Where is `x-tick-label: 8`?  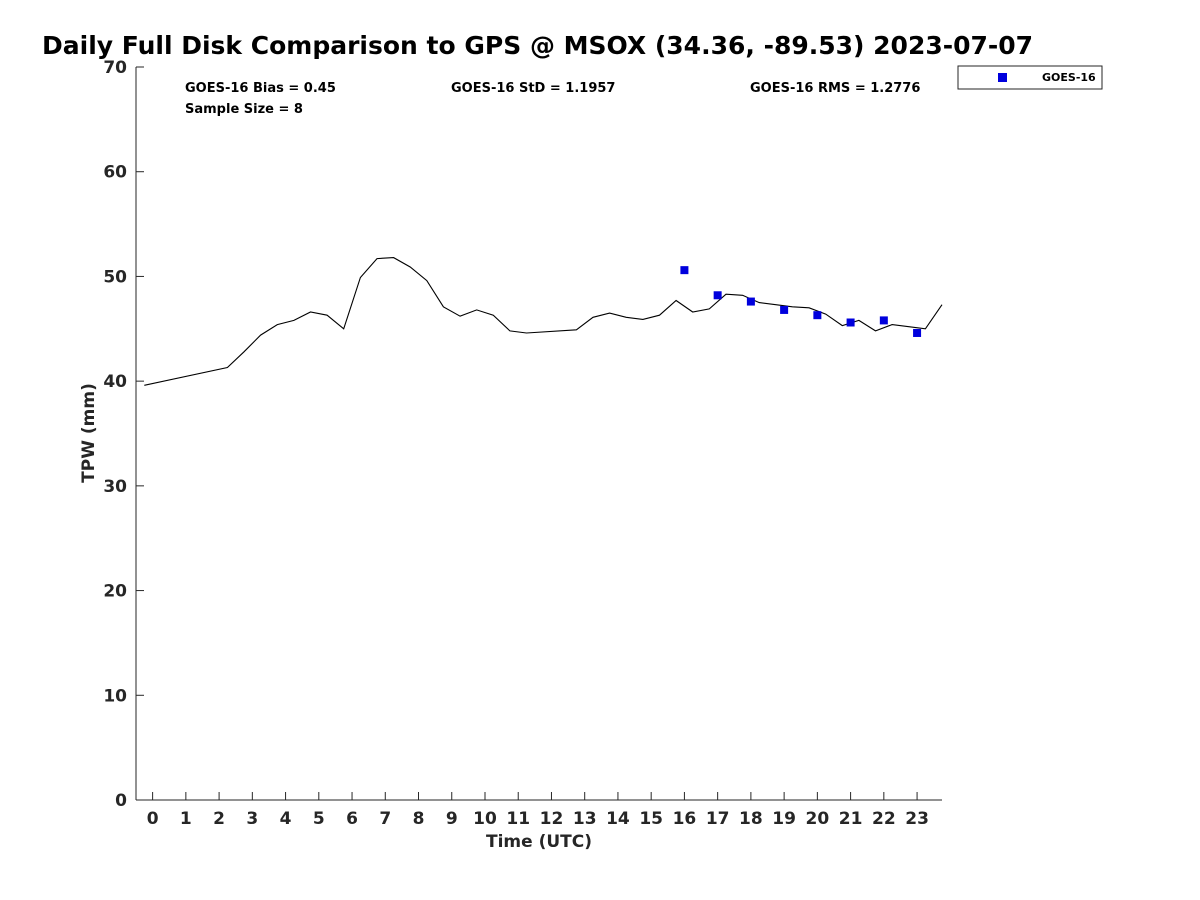
x-tick-label: 8 is located at coordinates (419, 819).